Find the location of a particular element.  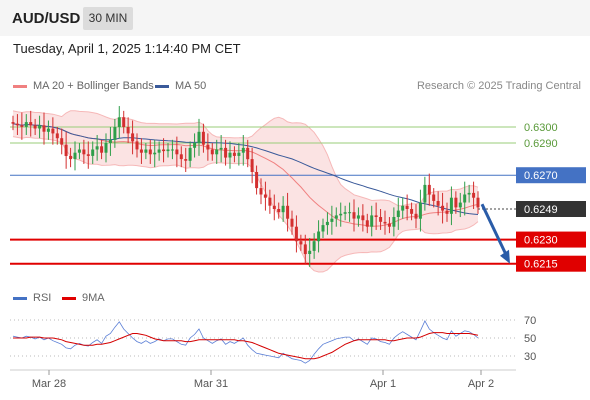

x-tick-label: Mar 28 is located at coordinates (49, 384).